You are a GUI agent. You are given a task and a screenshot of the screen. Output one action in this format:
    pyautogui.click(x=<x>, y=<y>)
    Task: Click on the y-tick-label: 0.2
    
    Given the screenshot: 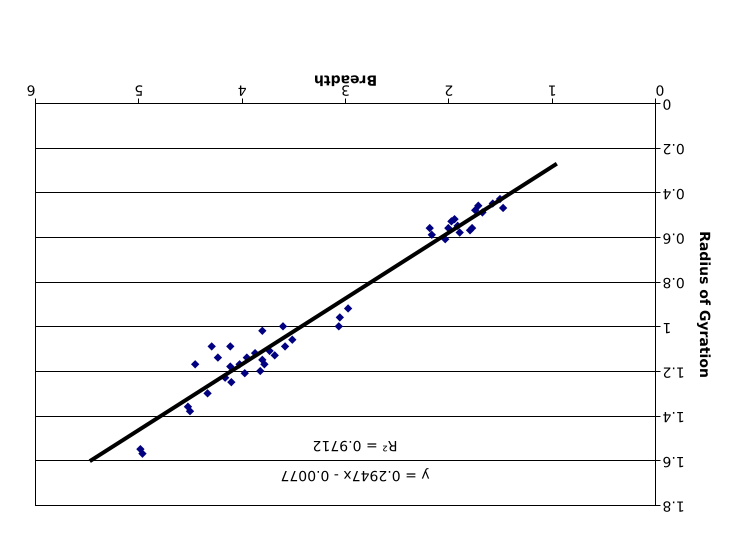 What is the action you would take?
    pyautogui.click(x=673, y=148)
    